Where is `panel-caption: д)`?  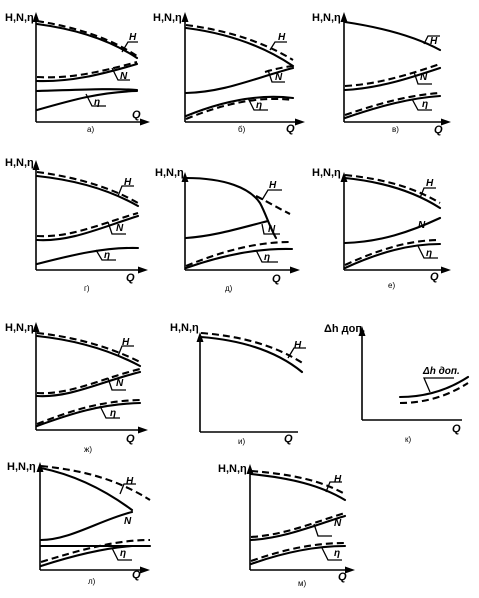
panel-caption: д) is located at coordinates (229, 288).